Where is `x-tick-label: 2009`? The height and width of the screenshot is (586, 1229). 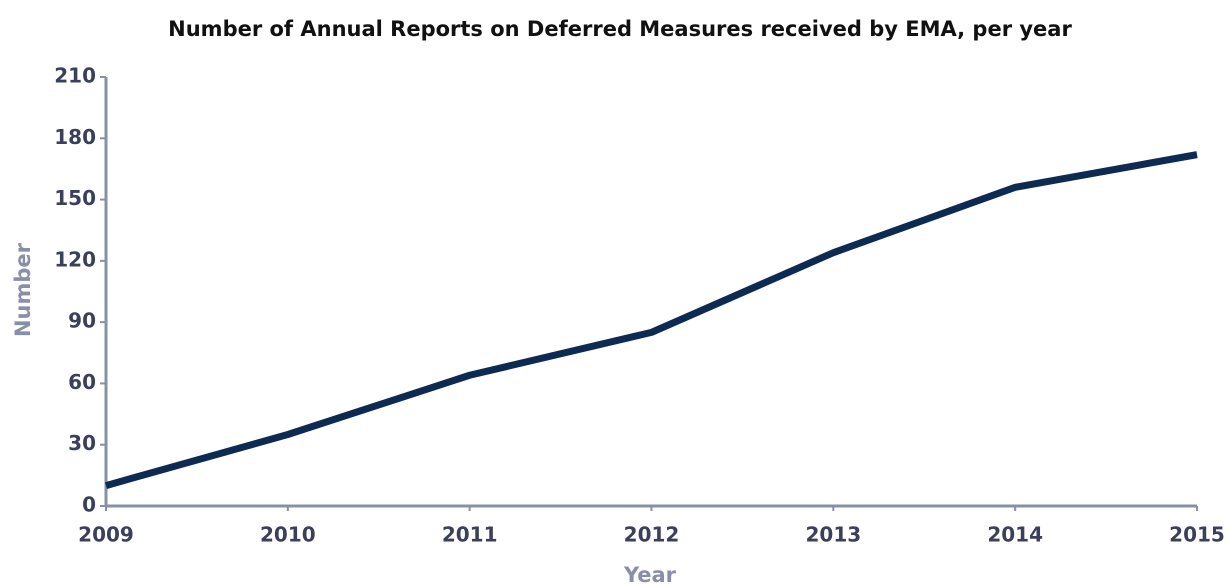 x-tick-label: 2009 is located at coordinates (106, 535).